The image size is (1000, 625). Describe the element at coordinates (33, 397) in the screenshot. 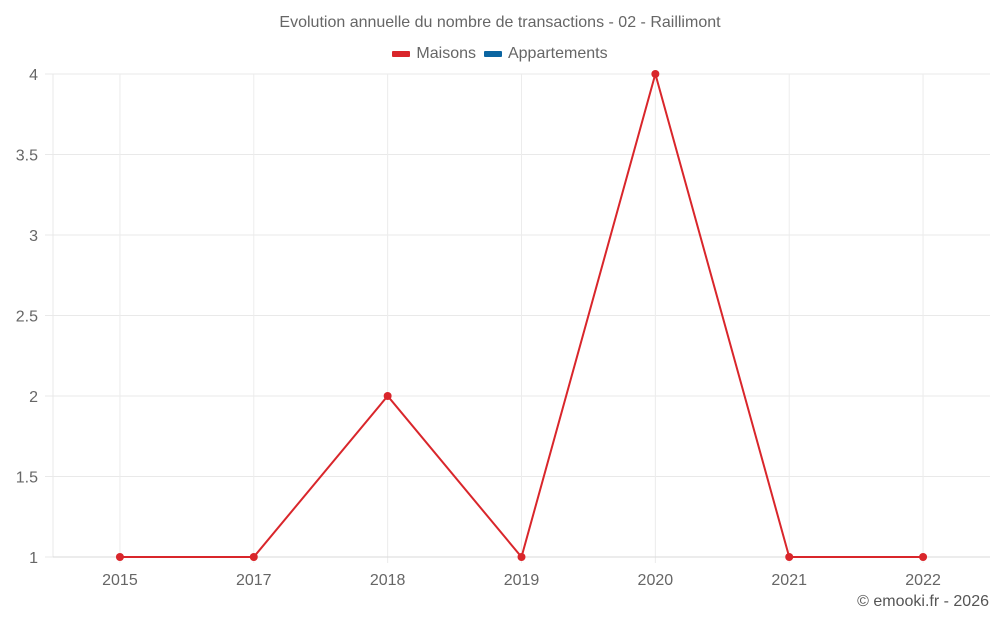

I see `y-tick-label: 2` at that location.